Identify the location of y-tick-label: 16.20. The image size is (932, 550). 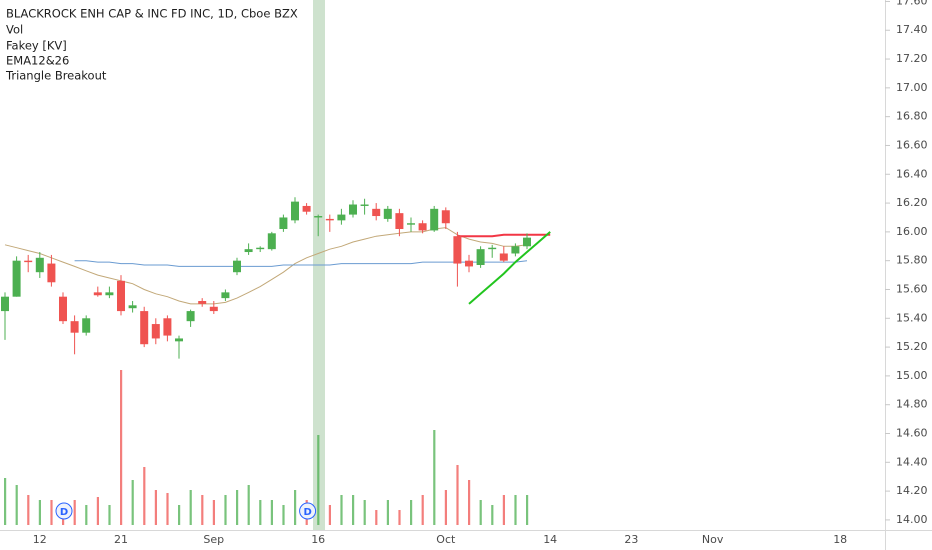
(912, 202).